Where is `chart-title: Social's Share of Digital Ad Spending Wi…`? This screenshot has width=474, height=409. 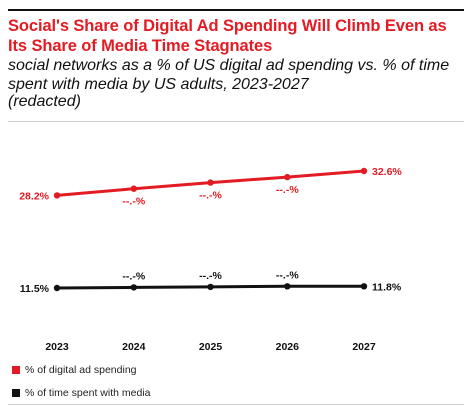 chart-title: Social's Share of Digital Ad Spending Wi… is located at coordinates (227, 36).